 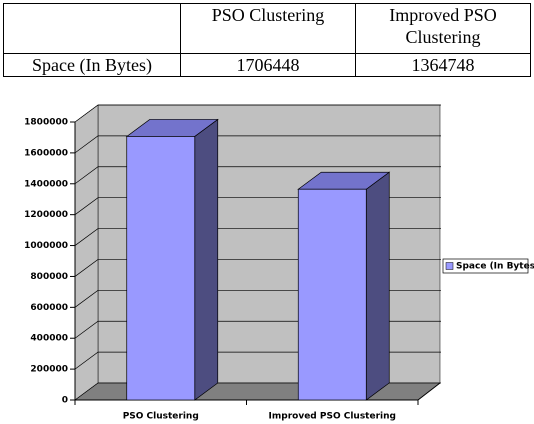 I want to click on y-tick-label: 400000, so click(x=49, y=339).